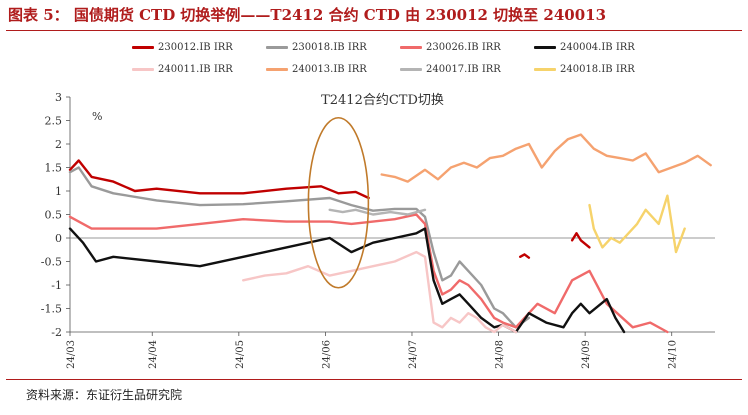 The width and height of the screenshot is (748, 415). I want to click on x-tick-label: 24/10, so click(673, 354).